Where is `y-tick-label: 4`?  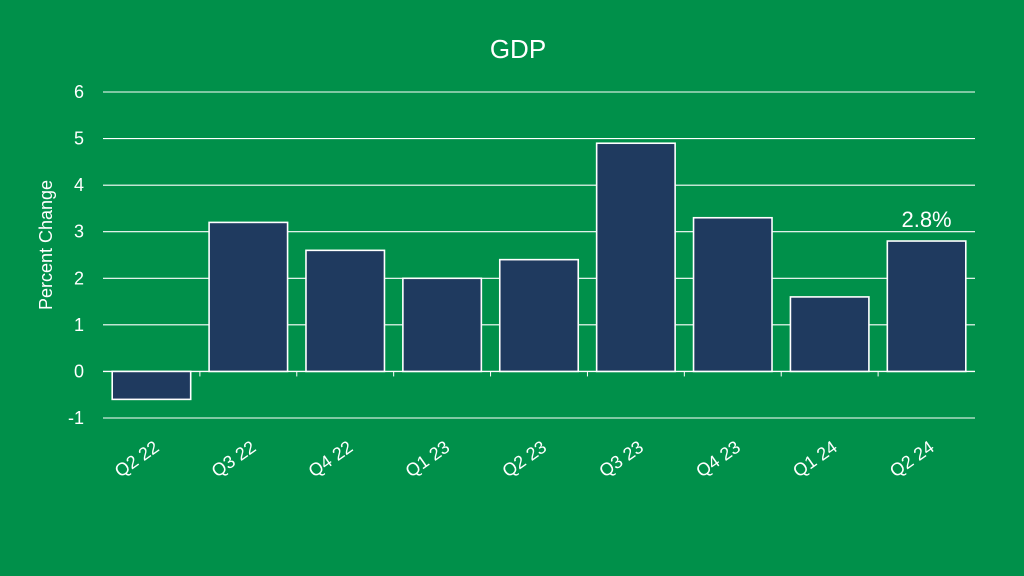
y-tick-label: 4 is located at coordinates (79, 185).